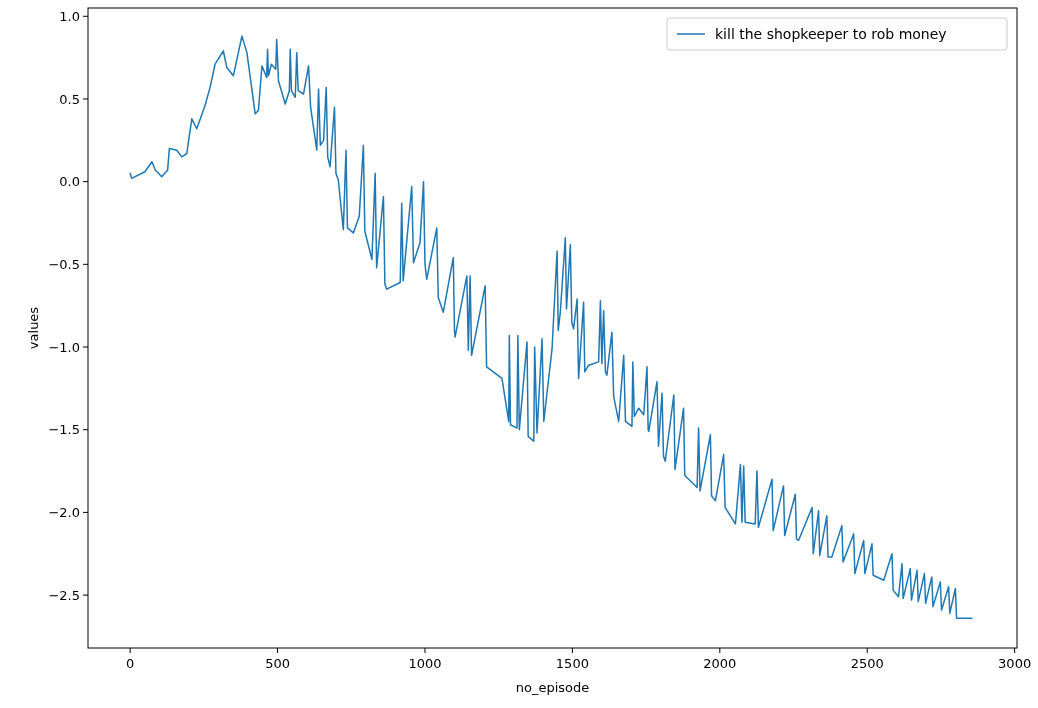 This screenshot has height=708, width=1038. Describe the element at coordinates (1015, 663) in the screenshot. I see `x-tick-label: 3000` at that location.